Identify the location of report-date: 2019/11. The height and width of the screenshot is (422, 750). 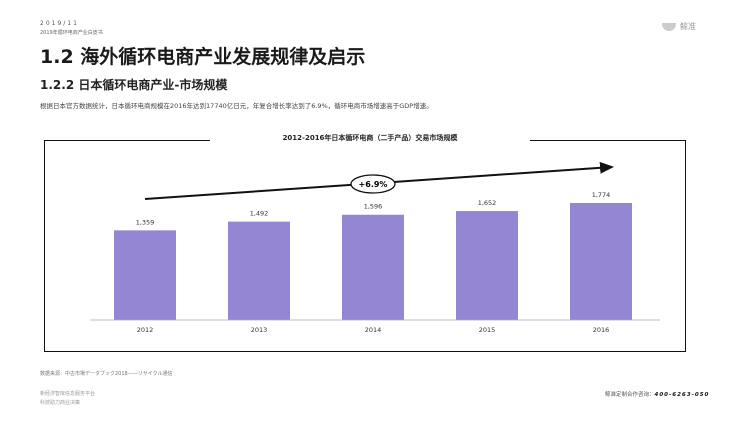
(59, 23).